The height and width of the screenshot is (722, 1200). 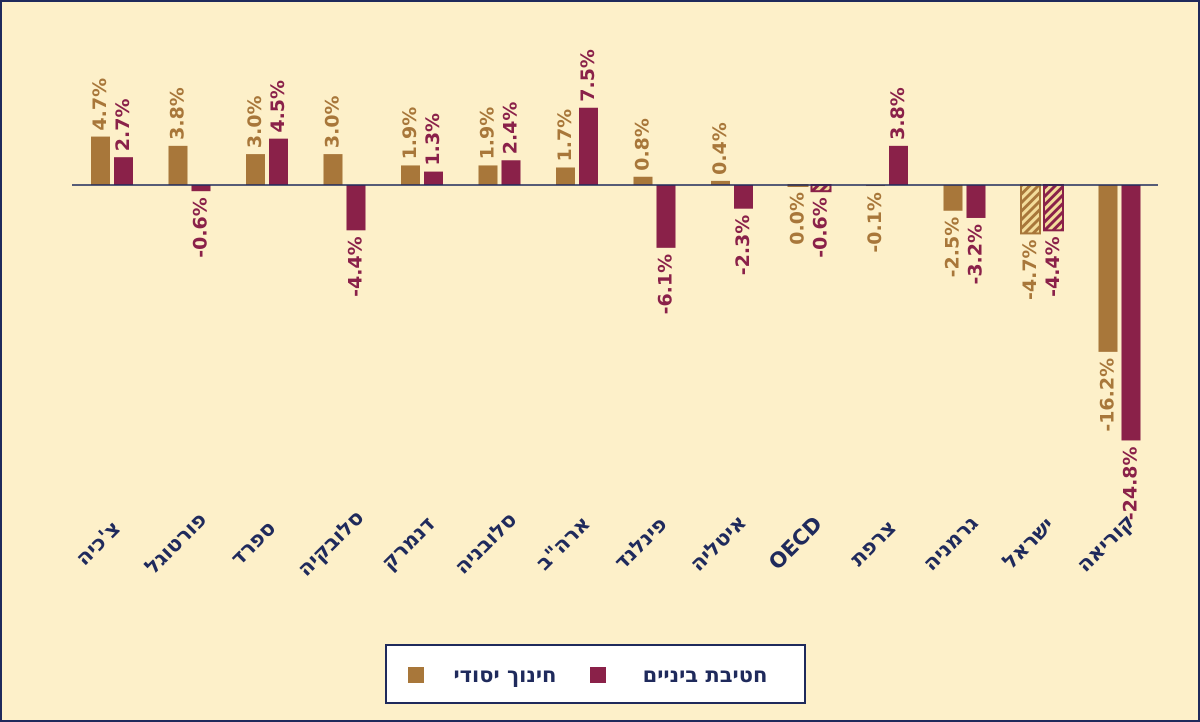 I want to click on data-label: 2.7%, so click(x=123, y=124).